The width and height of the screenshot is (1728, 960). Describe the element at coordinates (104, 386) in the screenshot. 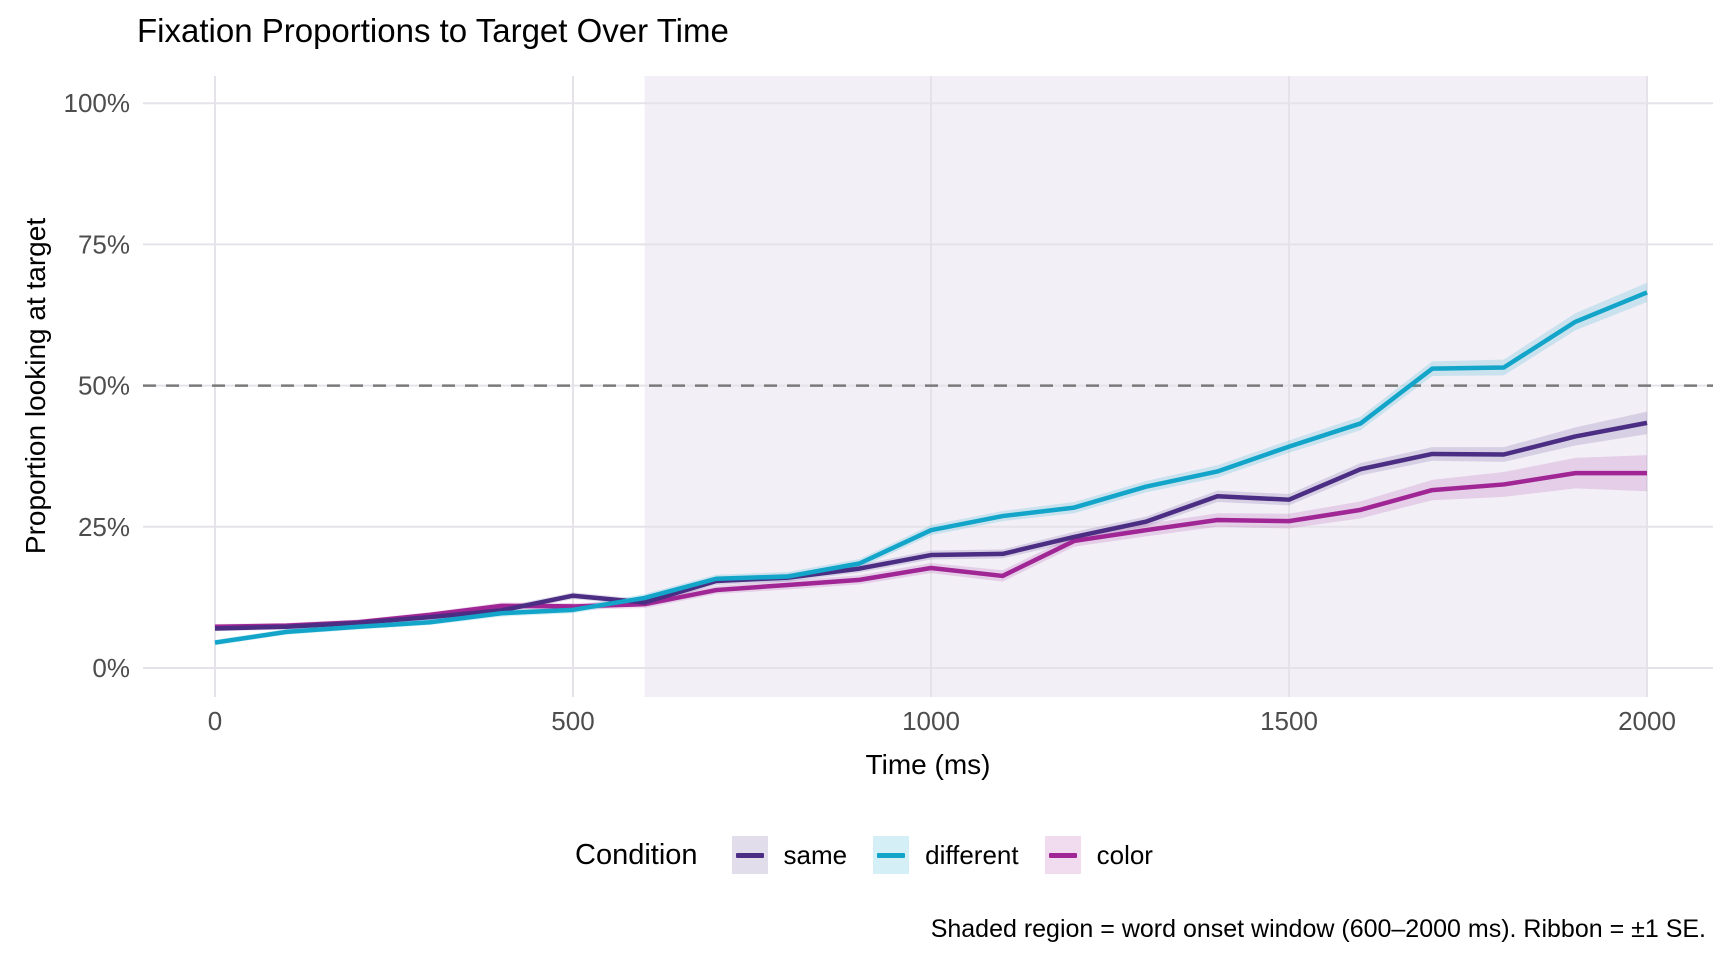

I see `y-tick-label: 50%` at that location.